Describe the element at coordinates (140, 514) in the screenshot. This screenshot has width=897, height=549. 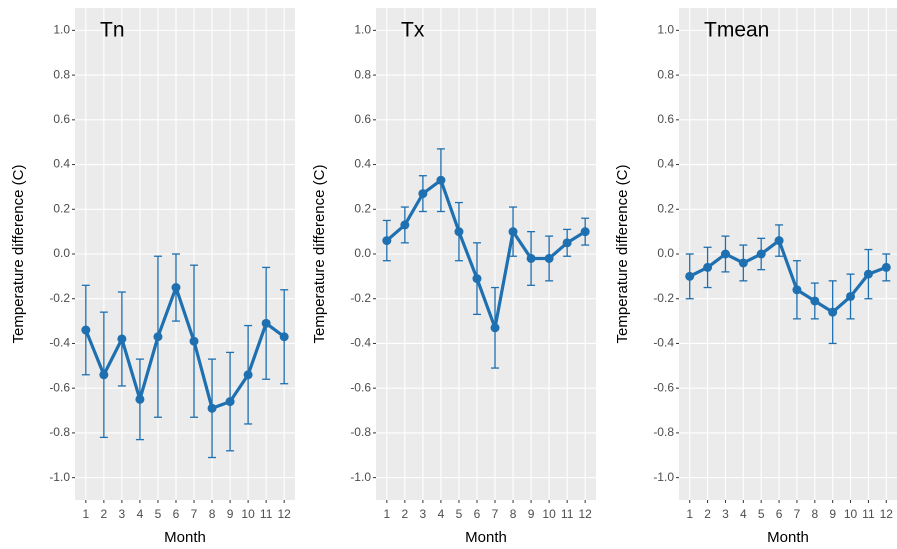
I see `x-tick-label: 4` at that location.